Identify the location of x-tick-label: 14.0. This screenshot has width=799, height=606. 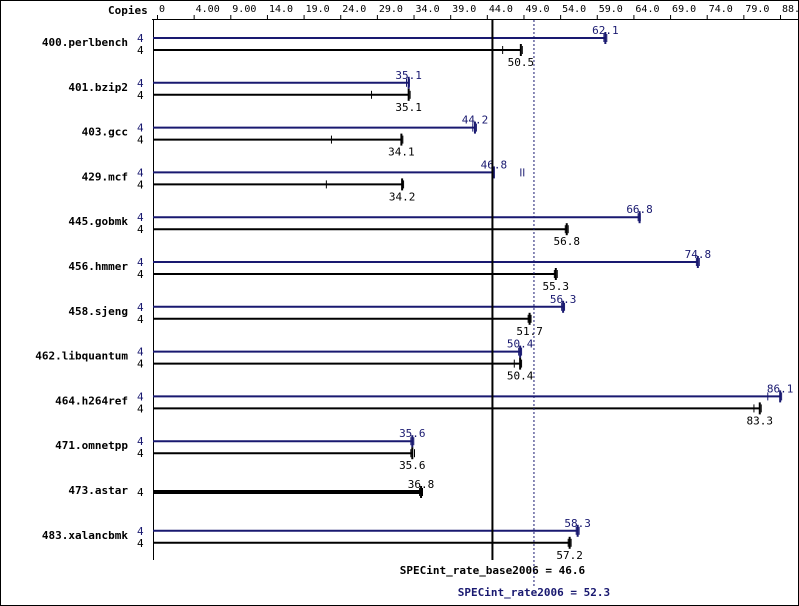
(281, 9).